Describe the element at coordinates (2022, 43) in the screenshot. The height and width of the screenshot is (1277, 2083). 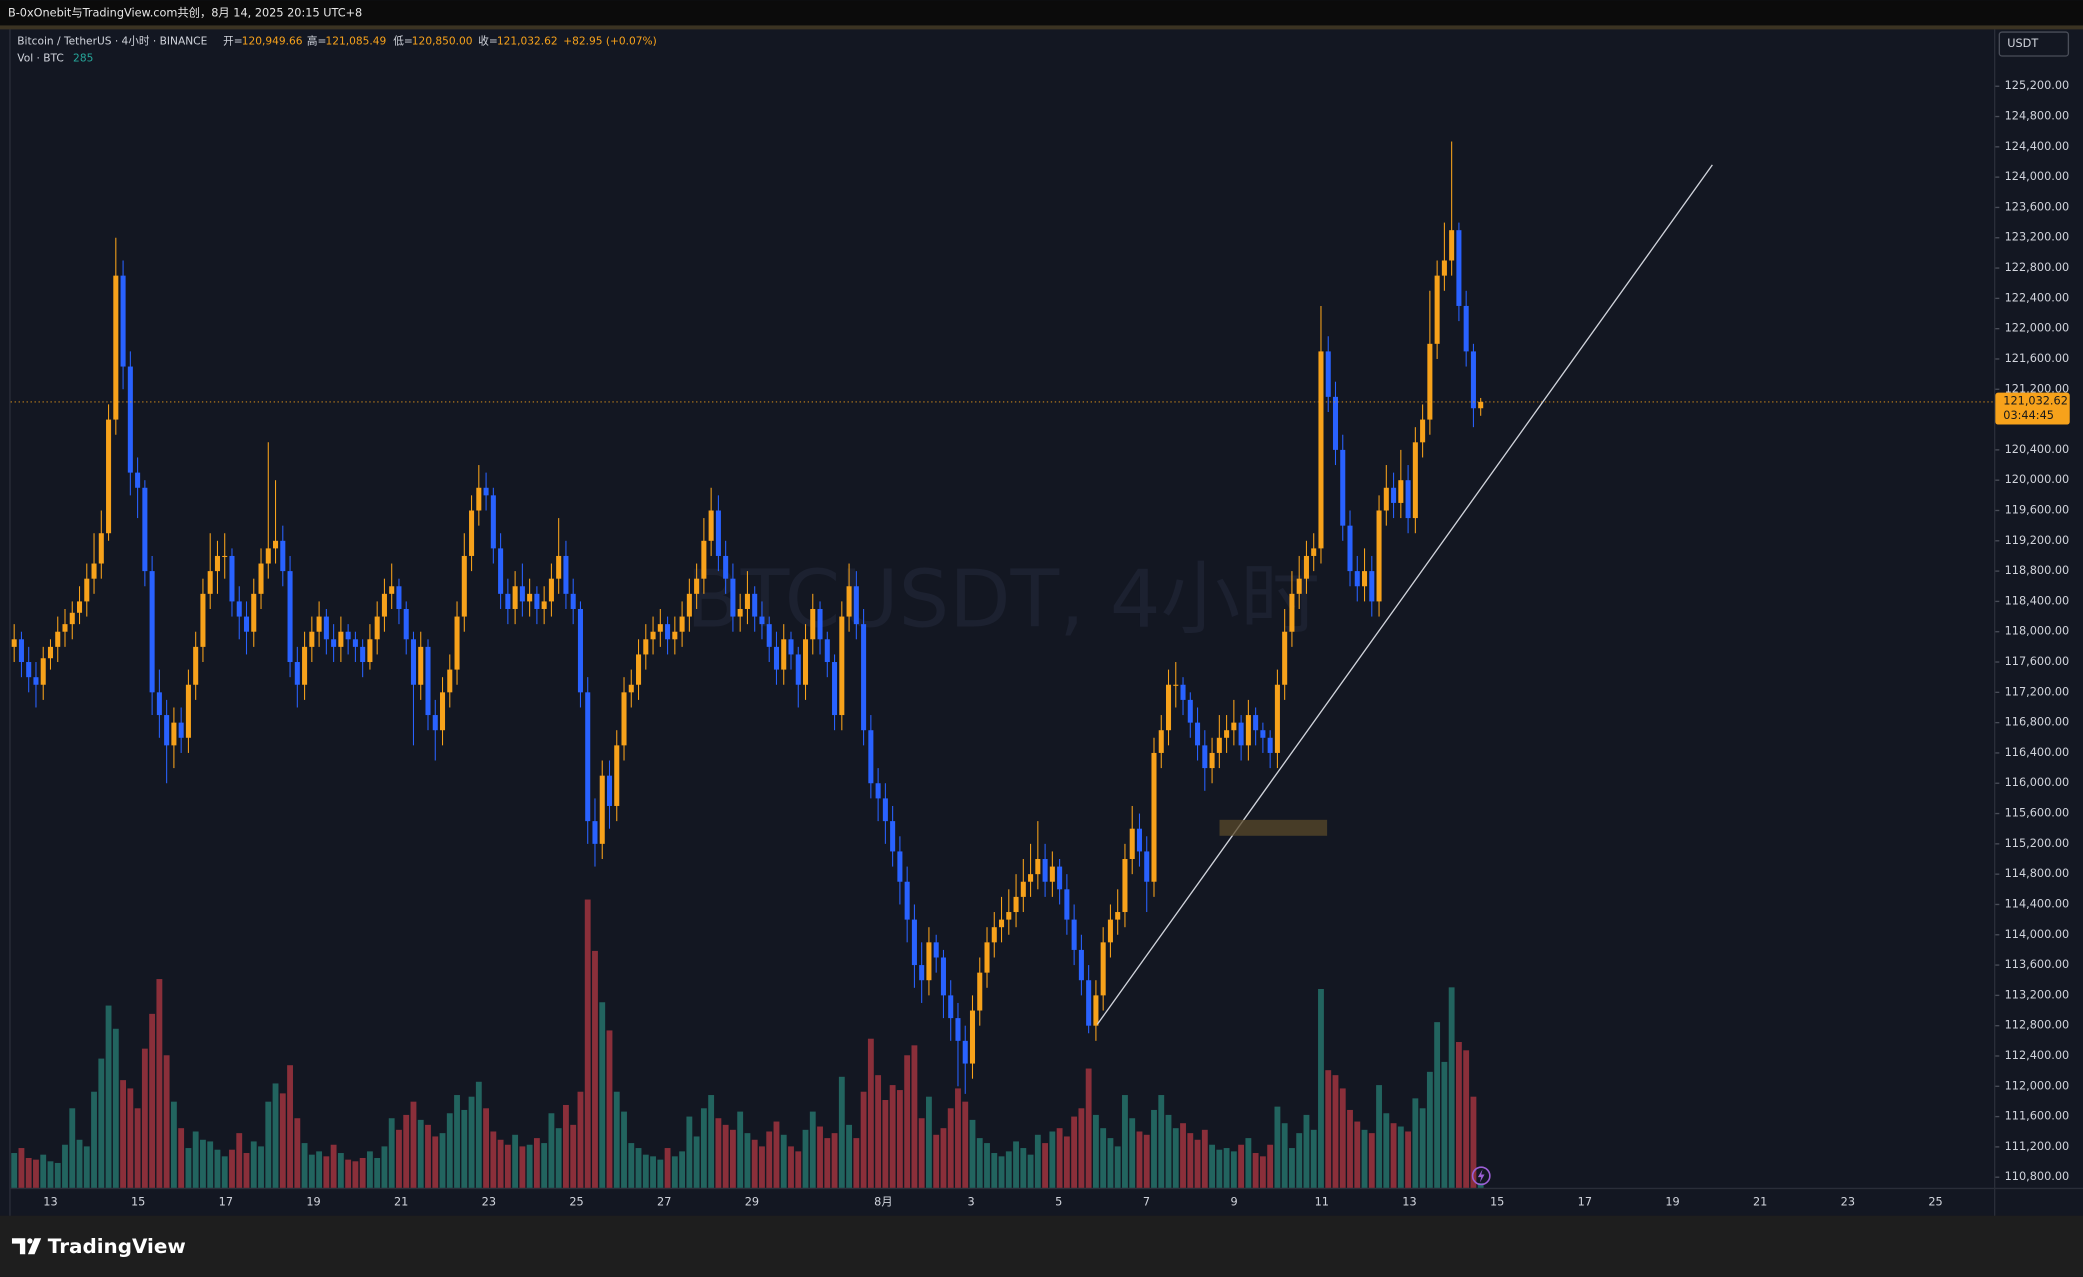
I see `currency: USDT` at that location.